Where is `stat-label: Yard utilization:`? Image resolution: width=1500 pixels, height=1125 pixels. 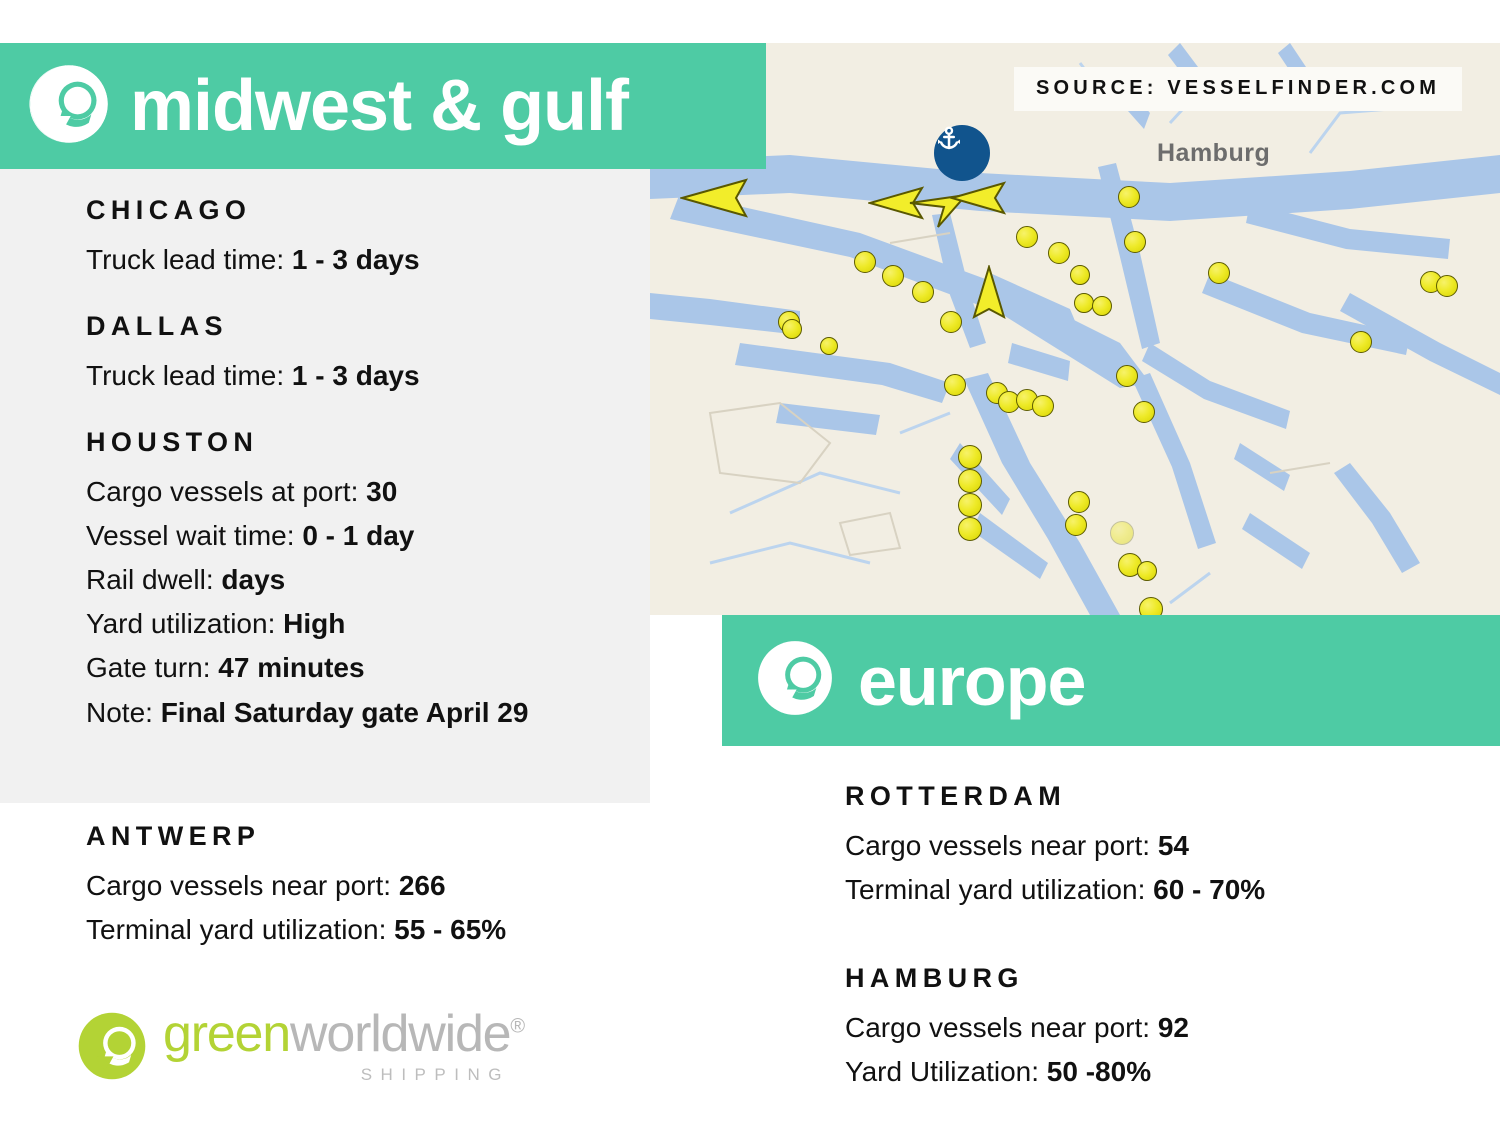
stat-label: Yard utilization: is located at coordinates (185, 624).